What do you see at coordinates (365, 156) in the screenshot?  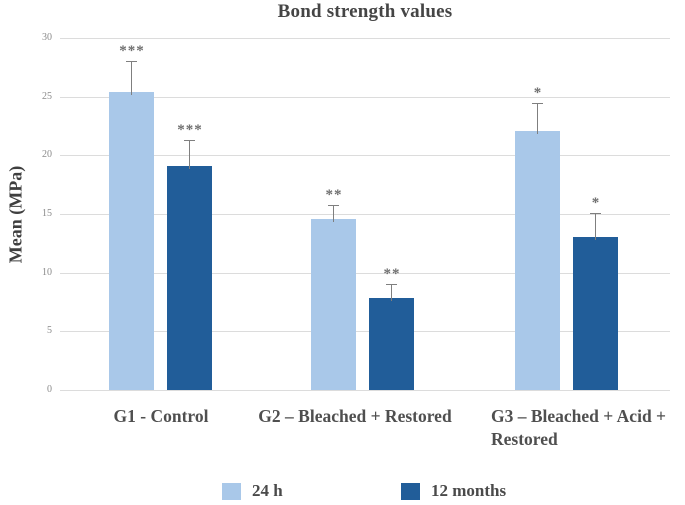 I see `gridline-y20` at bounding box center [365, 156].